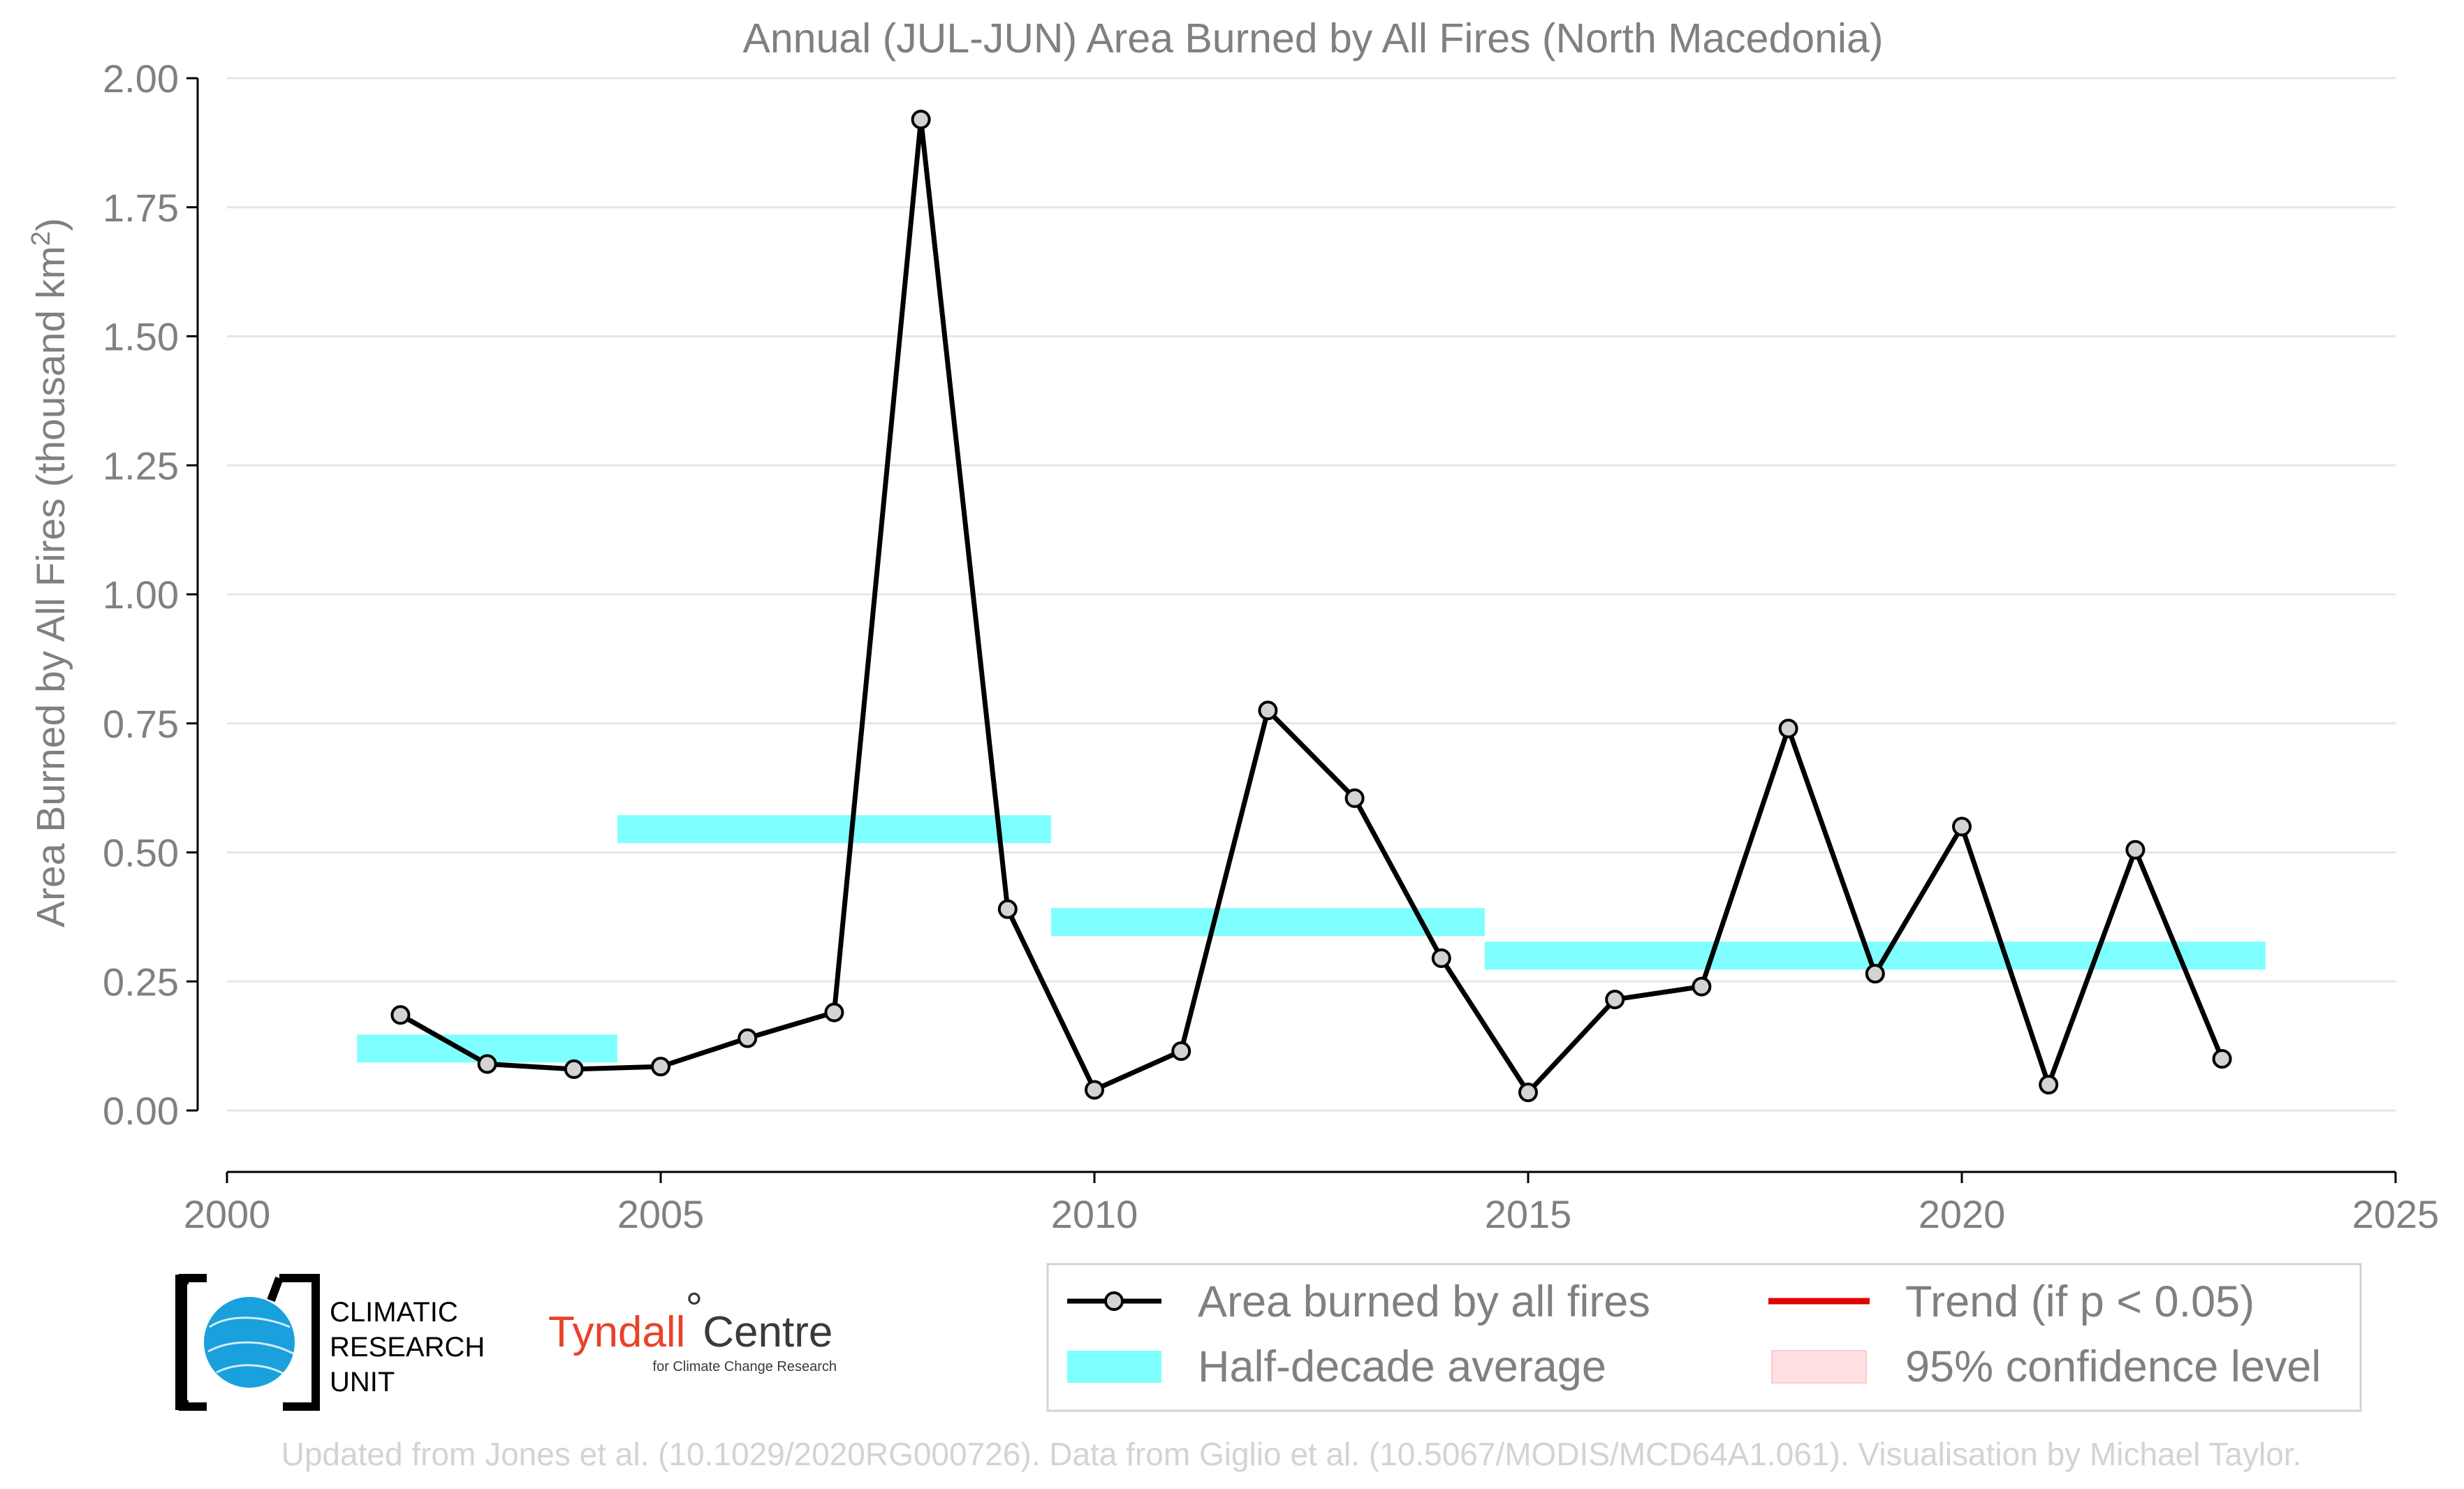 This screenshot has height=1489, width=2464. What do you see at coordinates (1962, 1214) in the screenshot?
I see `x-tick-label-4: 2020` at bounding box center [1962, 1214].